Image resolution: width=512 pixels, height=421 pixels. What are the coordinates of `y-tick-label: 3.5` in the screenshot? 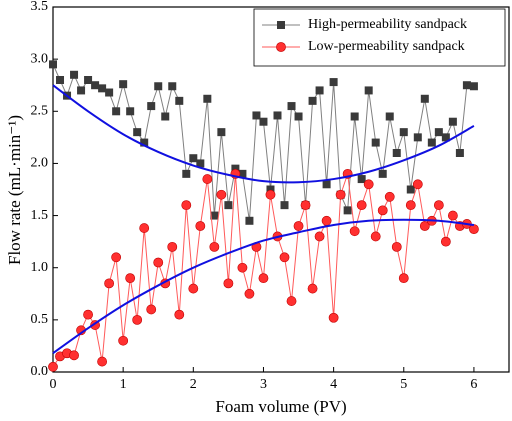 It's located at (40, 7).